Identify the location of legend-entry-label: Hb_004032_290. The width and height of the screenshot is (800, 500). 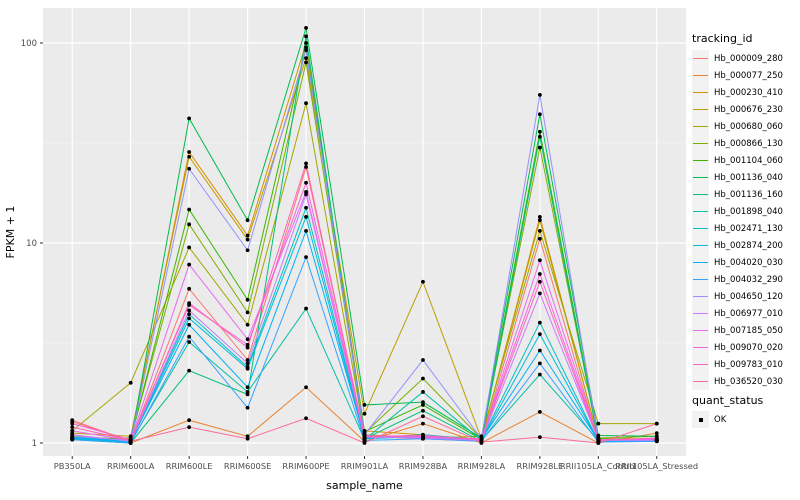
(748, 279).